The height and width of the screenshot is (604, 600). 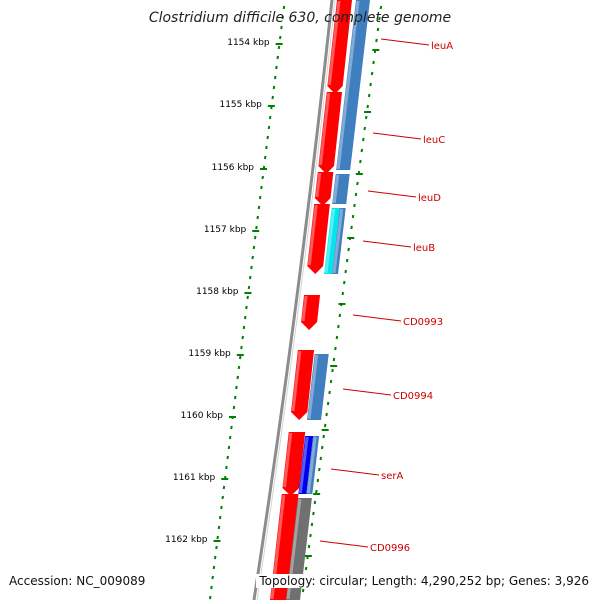 I want to click on kbp-tick-label: 1157 kbp, so click(x=225, y=230).